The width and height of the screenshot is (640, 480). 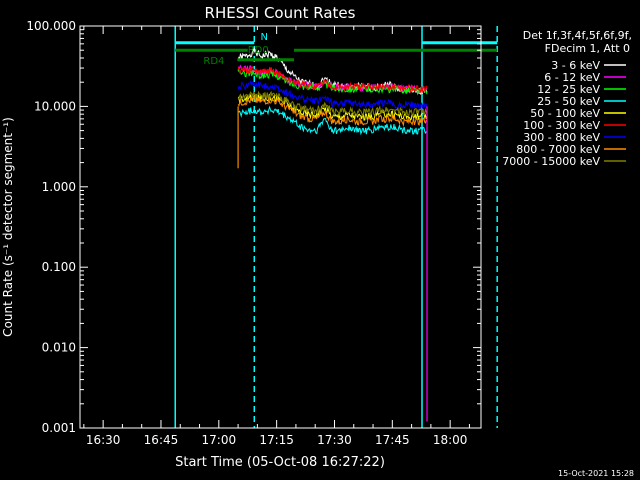 What do you see at coordinates (392, 440) in the screenshot?
I see `x-tick-label-5: 17:45` at bounding box center [392, 440].